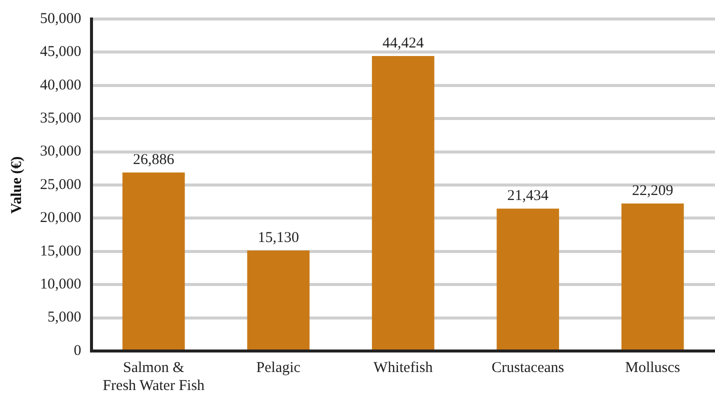 This screenshot has height=403, width=715. I want to click on data-label: 15,130, so click(278, 238).